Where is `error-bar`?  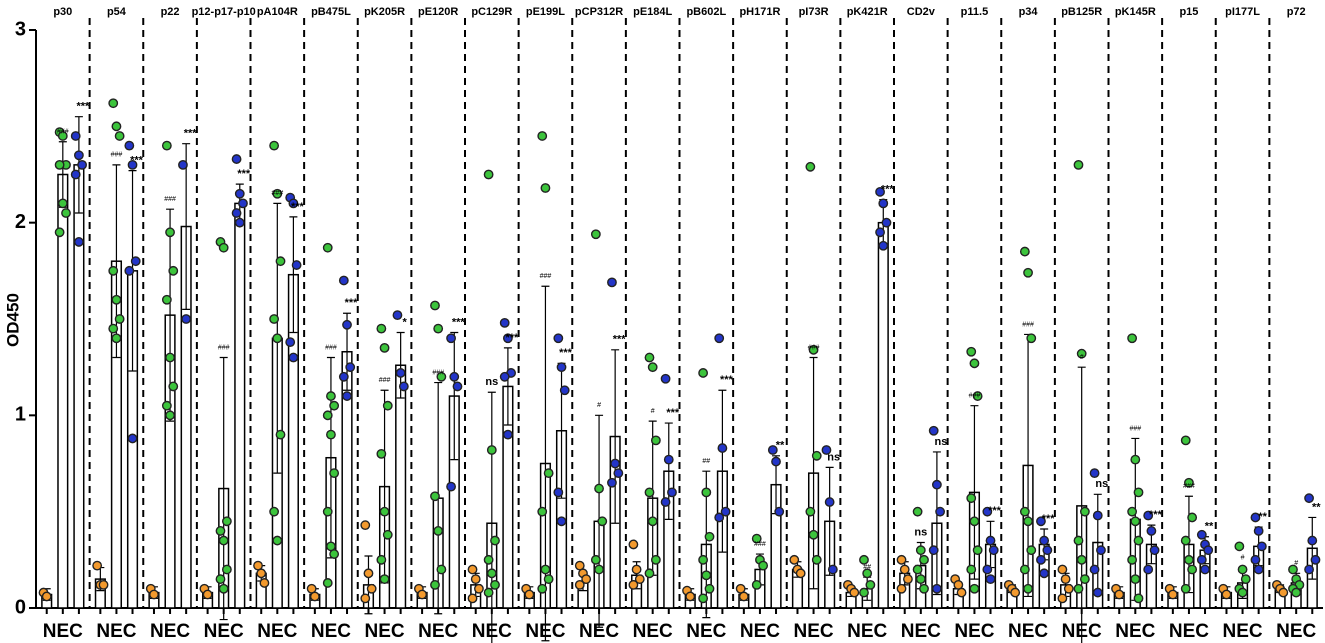 error-bar is located at coordinates (615, 436).